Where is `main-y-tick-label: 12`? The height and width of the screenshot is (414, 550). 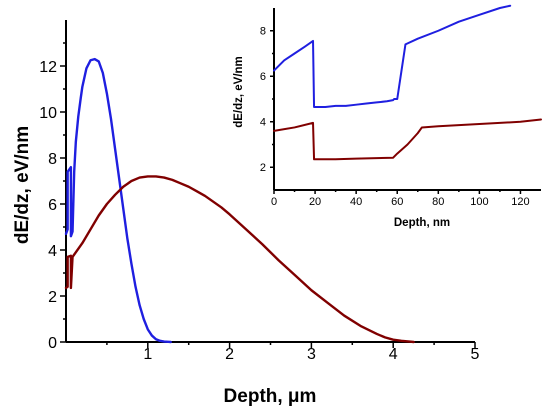
main-y-tick-label: 12 is located at coordinates (48, 67).